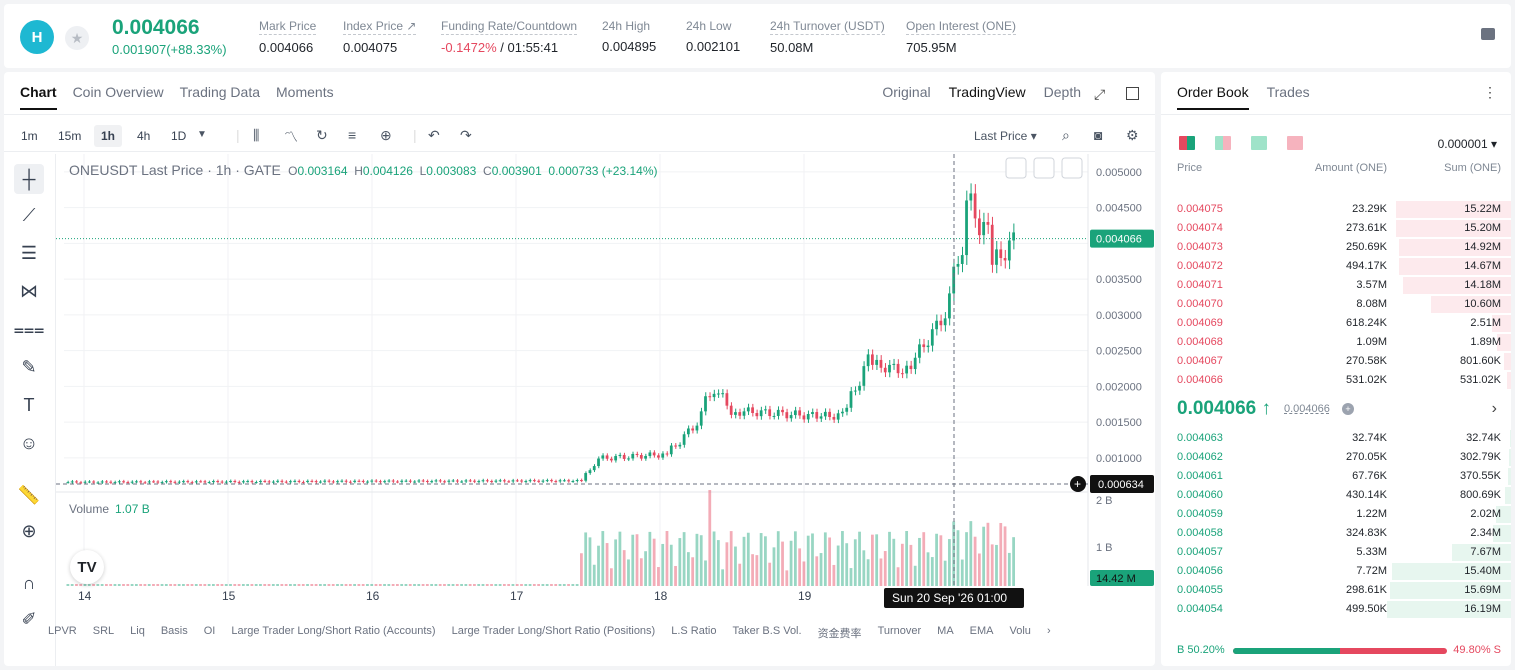 The image size is (1515, 670). What do you see at coordinates (322, 171) in the screenshot?
I see `legend-open: 0.003164` at bounding box center [322, 171].